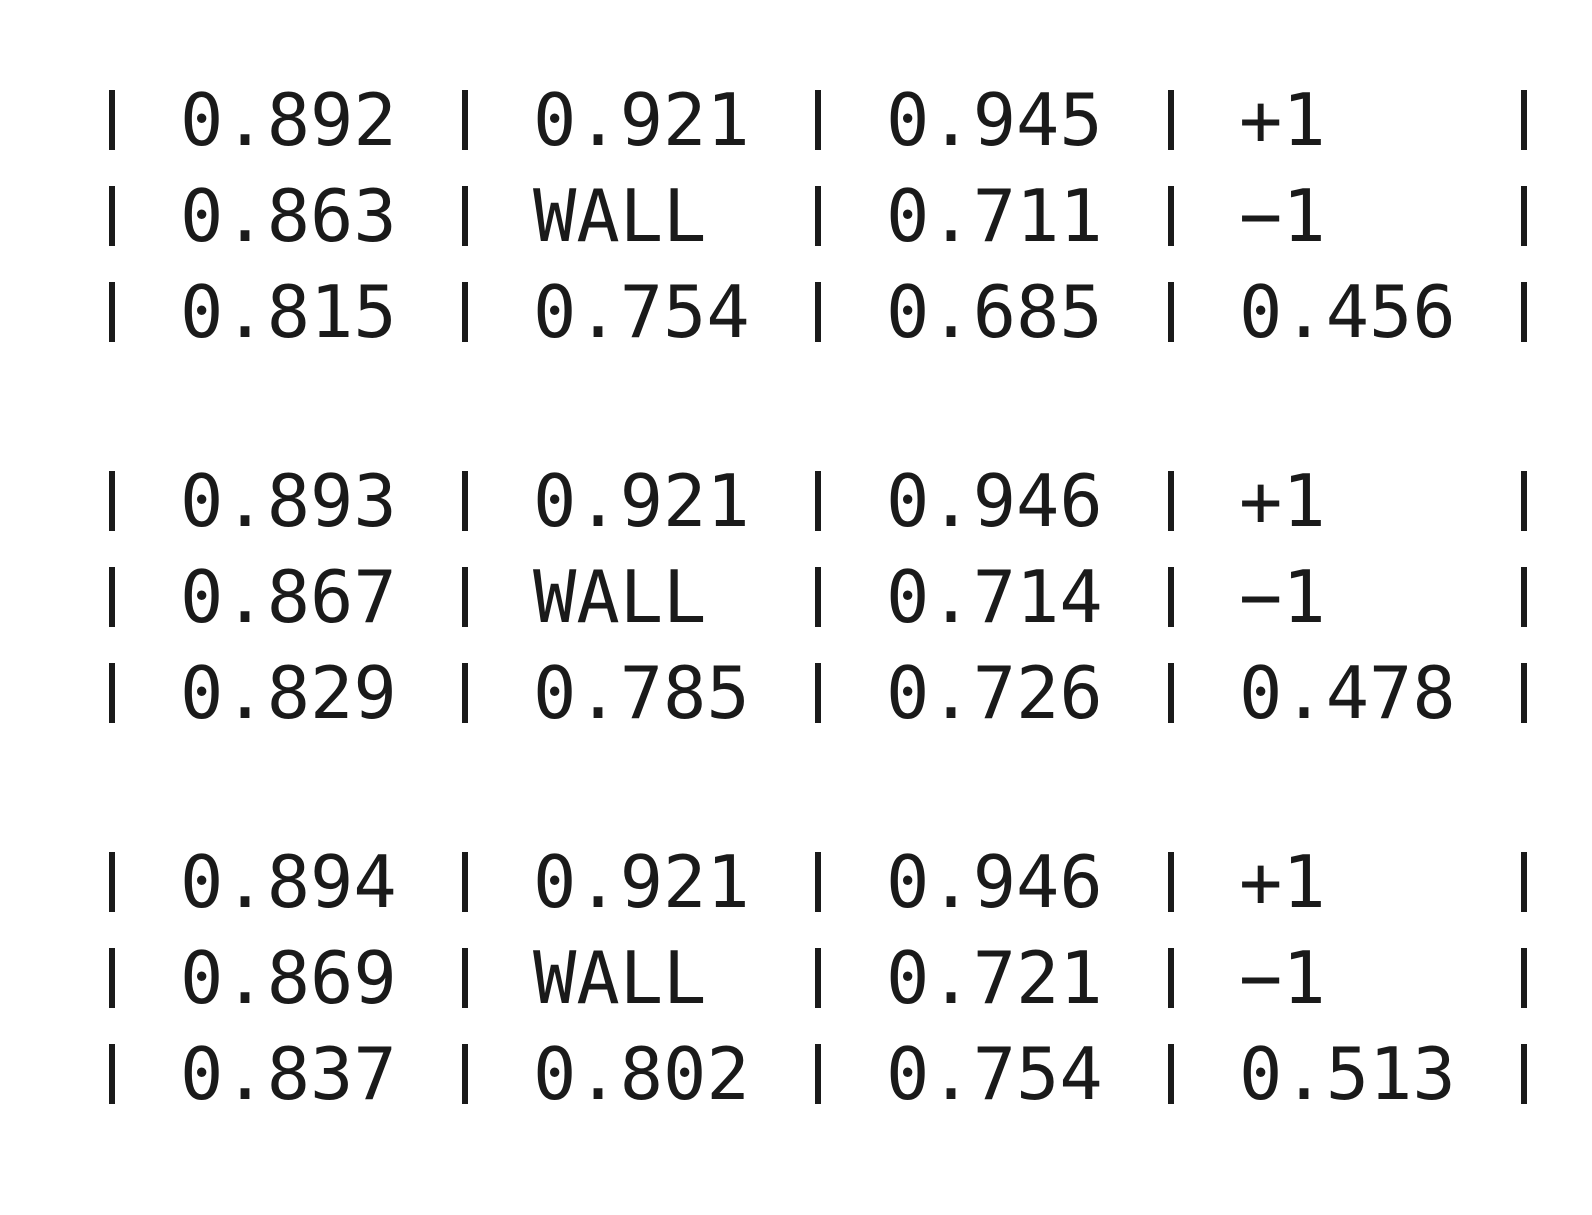 The width and height of the screenshot is (1592, 1215). I want to click on grid-cell-value: 0.802, so click(641, 1074).